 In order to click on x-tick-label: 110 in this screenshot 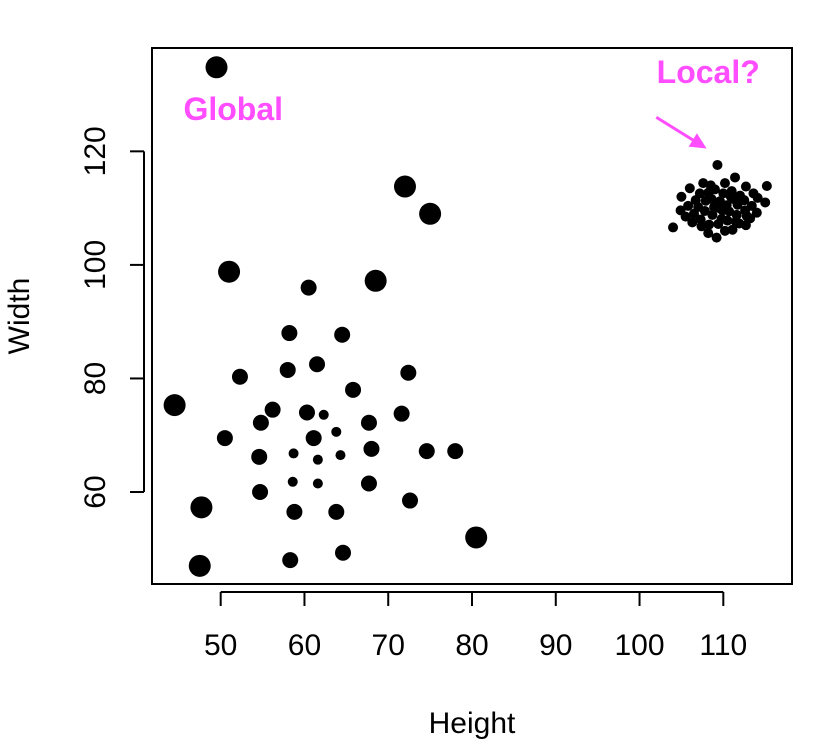, I will do `click(723, 645)`.